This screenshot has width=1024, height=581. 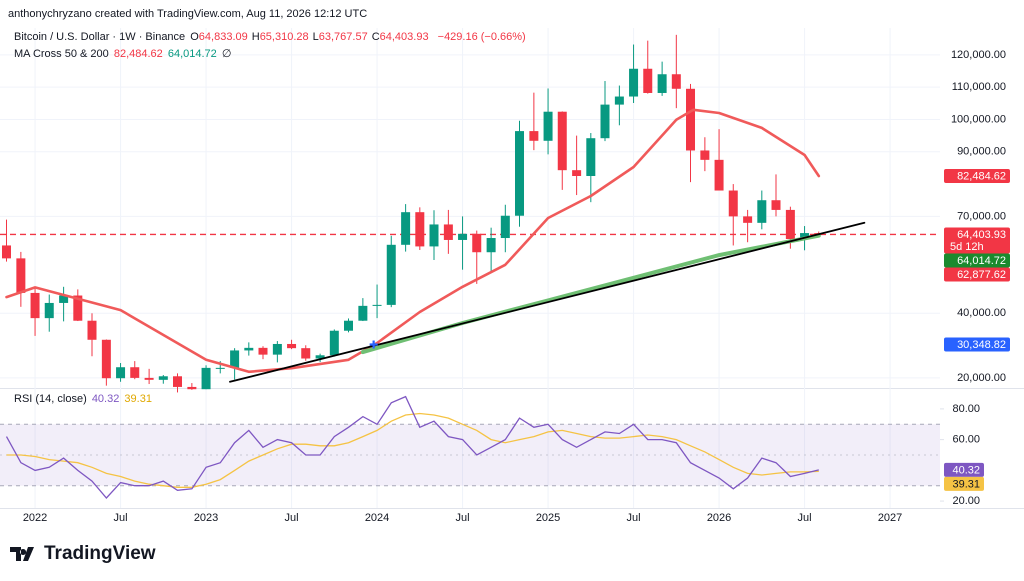 I want to click on ohlc-value: 64,403.93, so click(x=404, y=37).